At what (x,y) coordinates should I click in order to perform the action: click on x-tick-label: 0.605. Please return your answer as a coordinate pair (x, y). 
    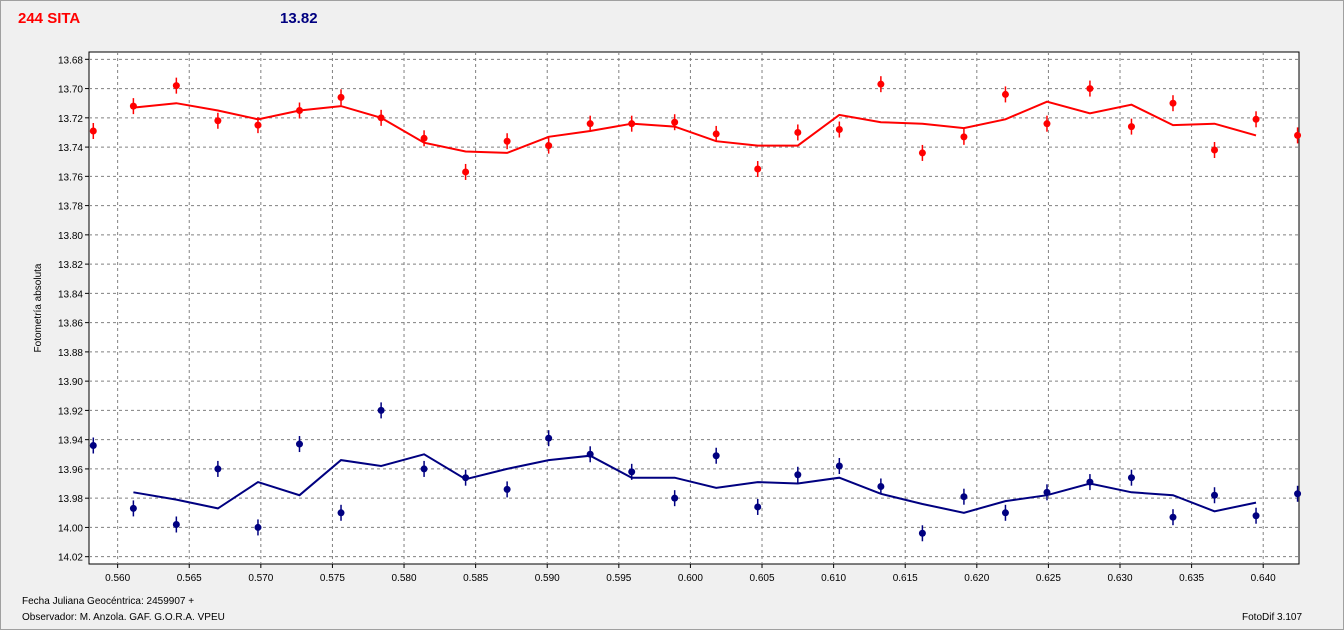
    Looking at the image, I should click on (762, 578).